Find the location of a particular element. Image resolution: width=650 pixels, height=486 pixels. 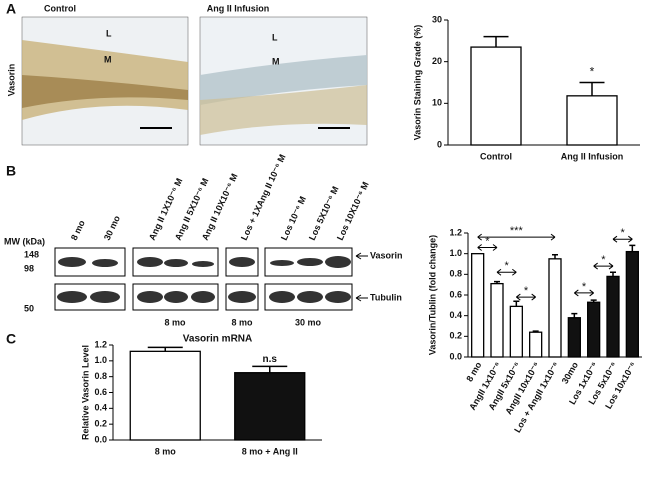

mw-marker: 50 is located at coordinates (29, 308).